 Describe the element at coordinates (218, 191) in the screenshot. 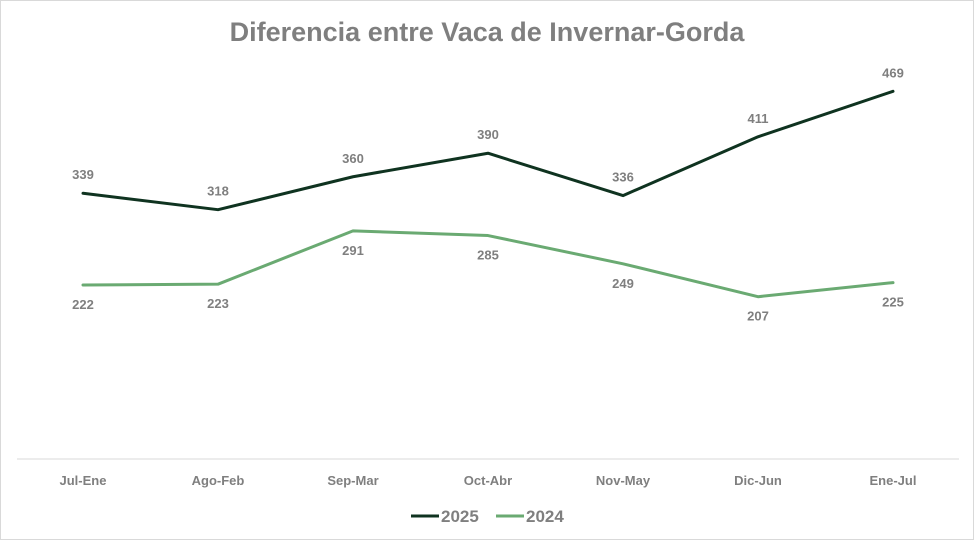

I see `data-label: 318` at that location.